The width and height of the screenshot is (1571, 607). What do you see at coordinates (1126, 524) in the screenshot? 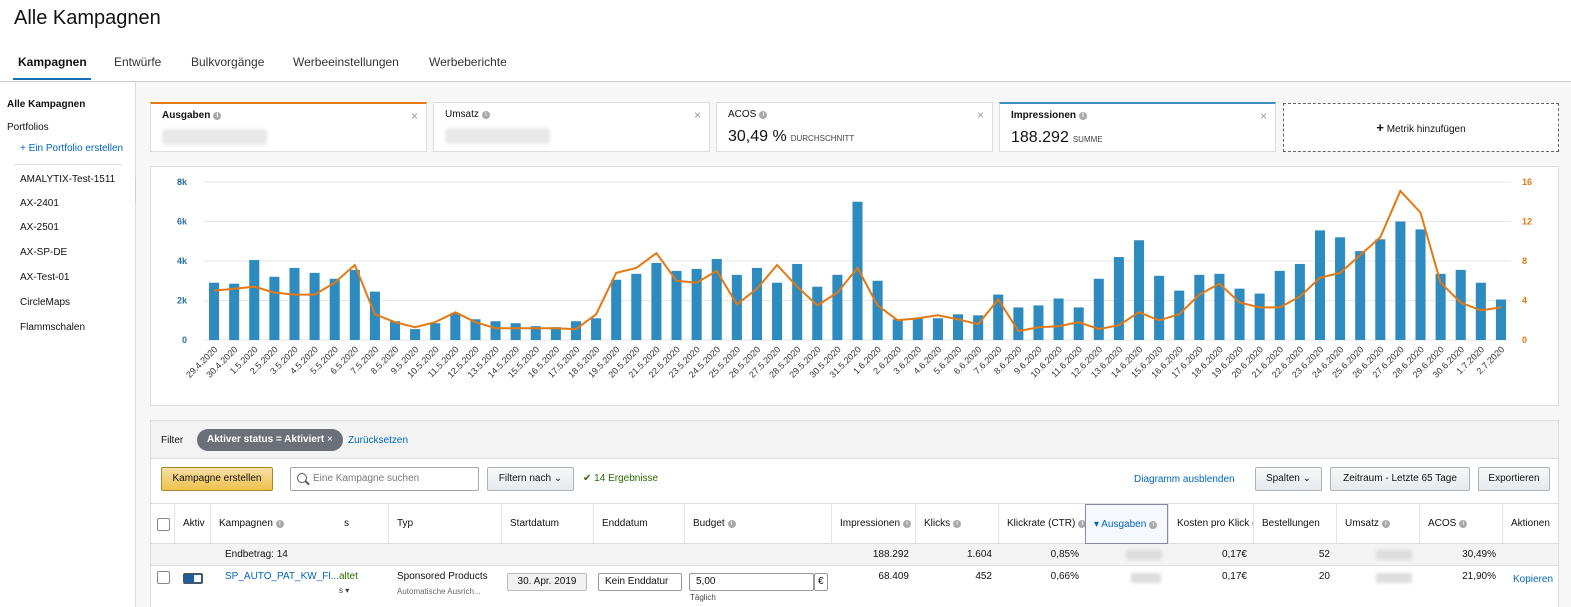
I see `header-ausgaben: ▾ Ausgaben i` at bounding box center [1126, 524].